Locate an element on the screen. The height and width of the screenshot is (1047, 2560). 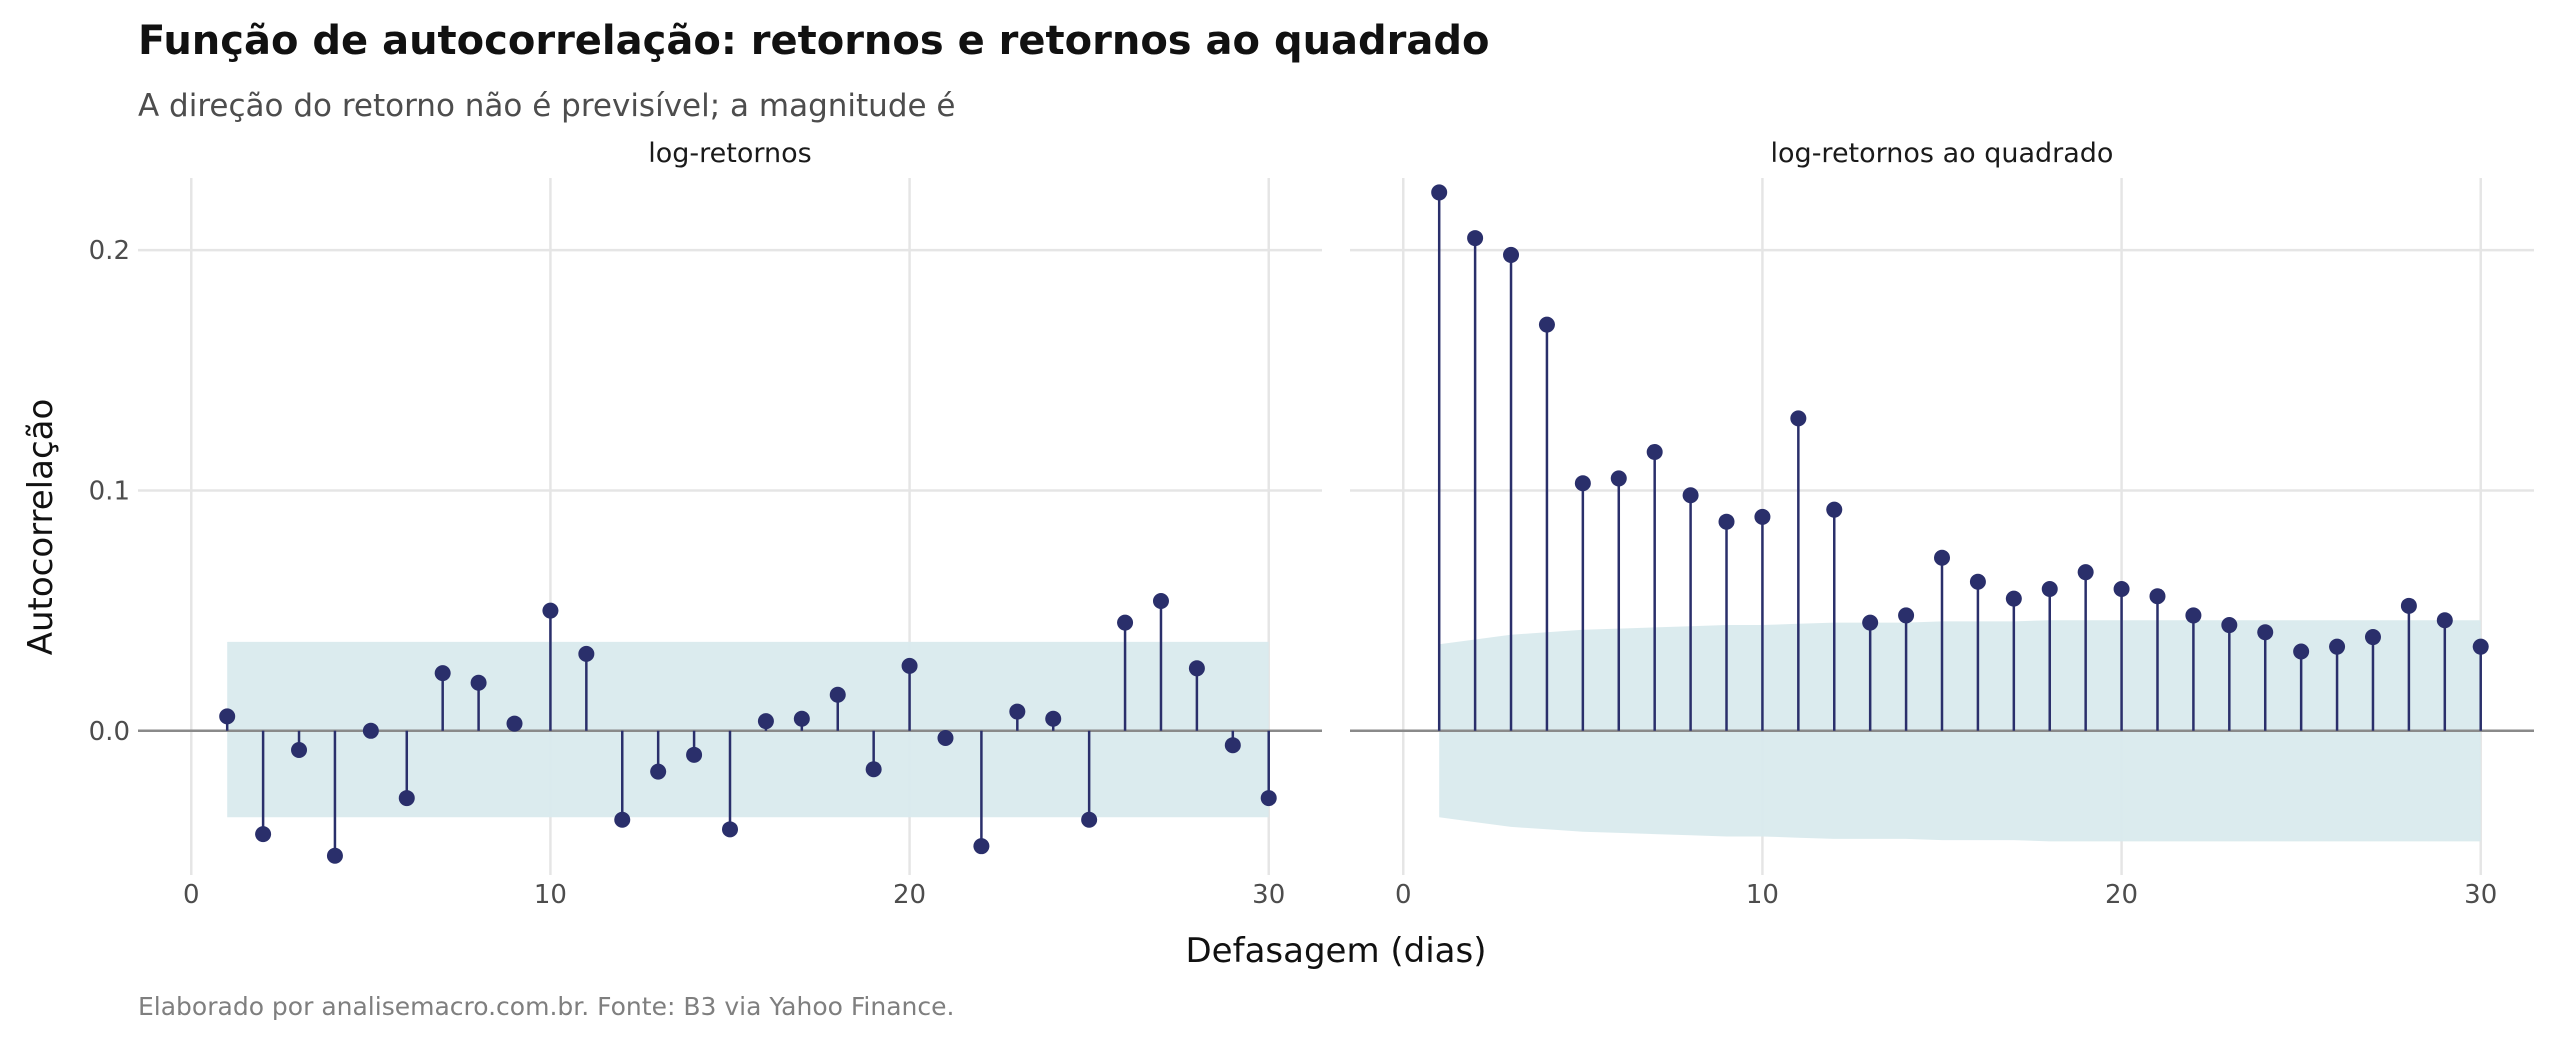
y-tick-label: 0.1 is located at coordinates (109, 491).